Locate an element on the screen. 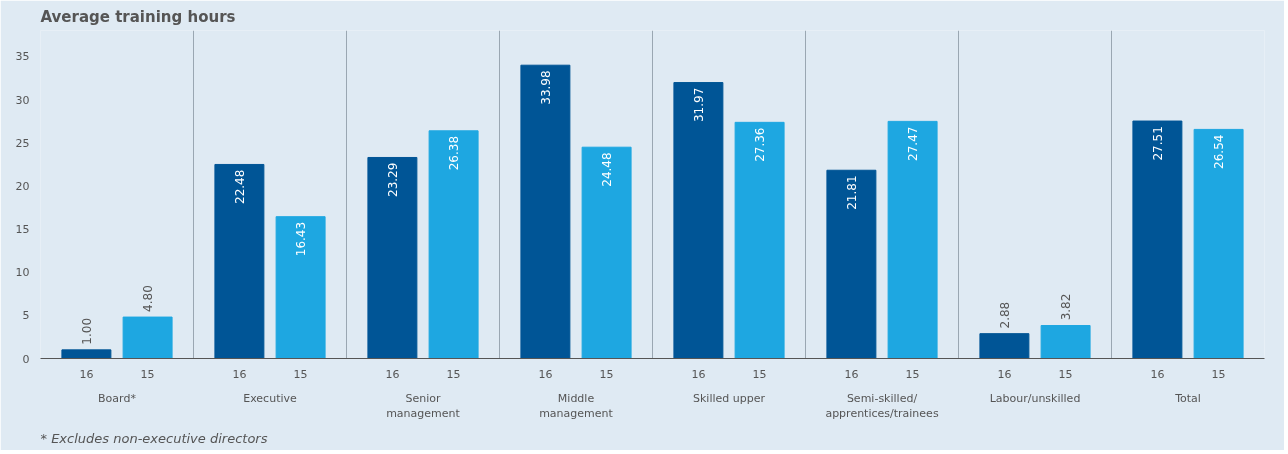 The image size is (1288, 454). data-label: 24.48 is located at coordinates (607, 169).